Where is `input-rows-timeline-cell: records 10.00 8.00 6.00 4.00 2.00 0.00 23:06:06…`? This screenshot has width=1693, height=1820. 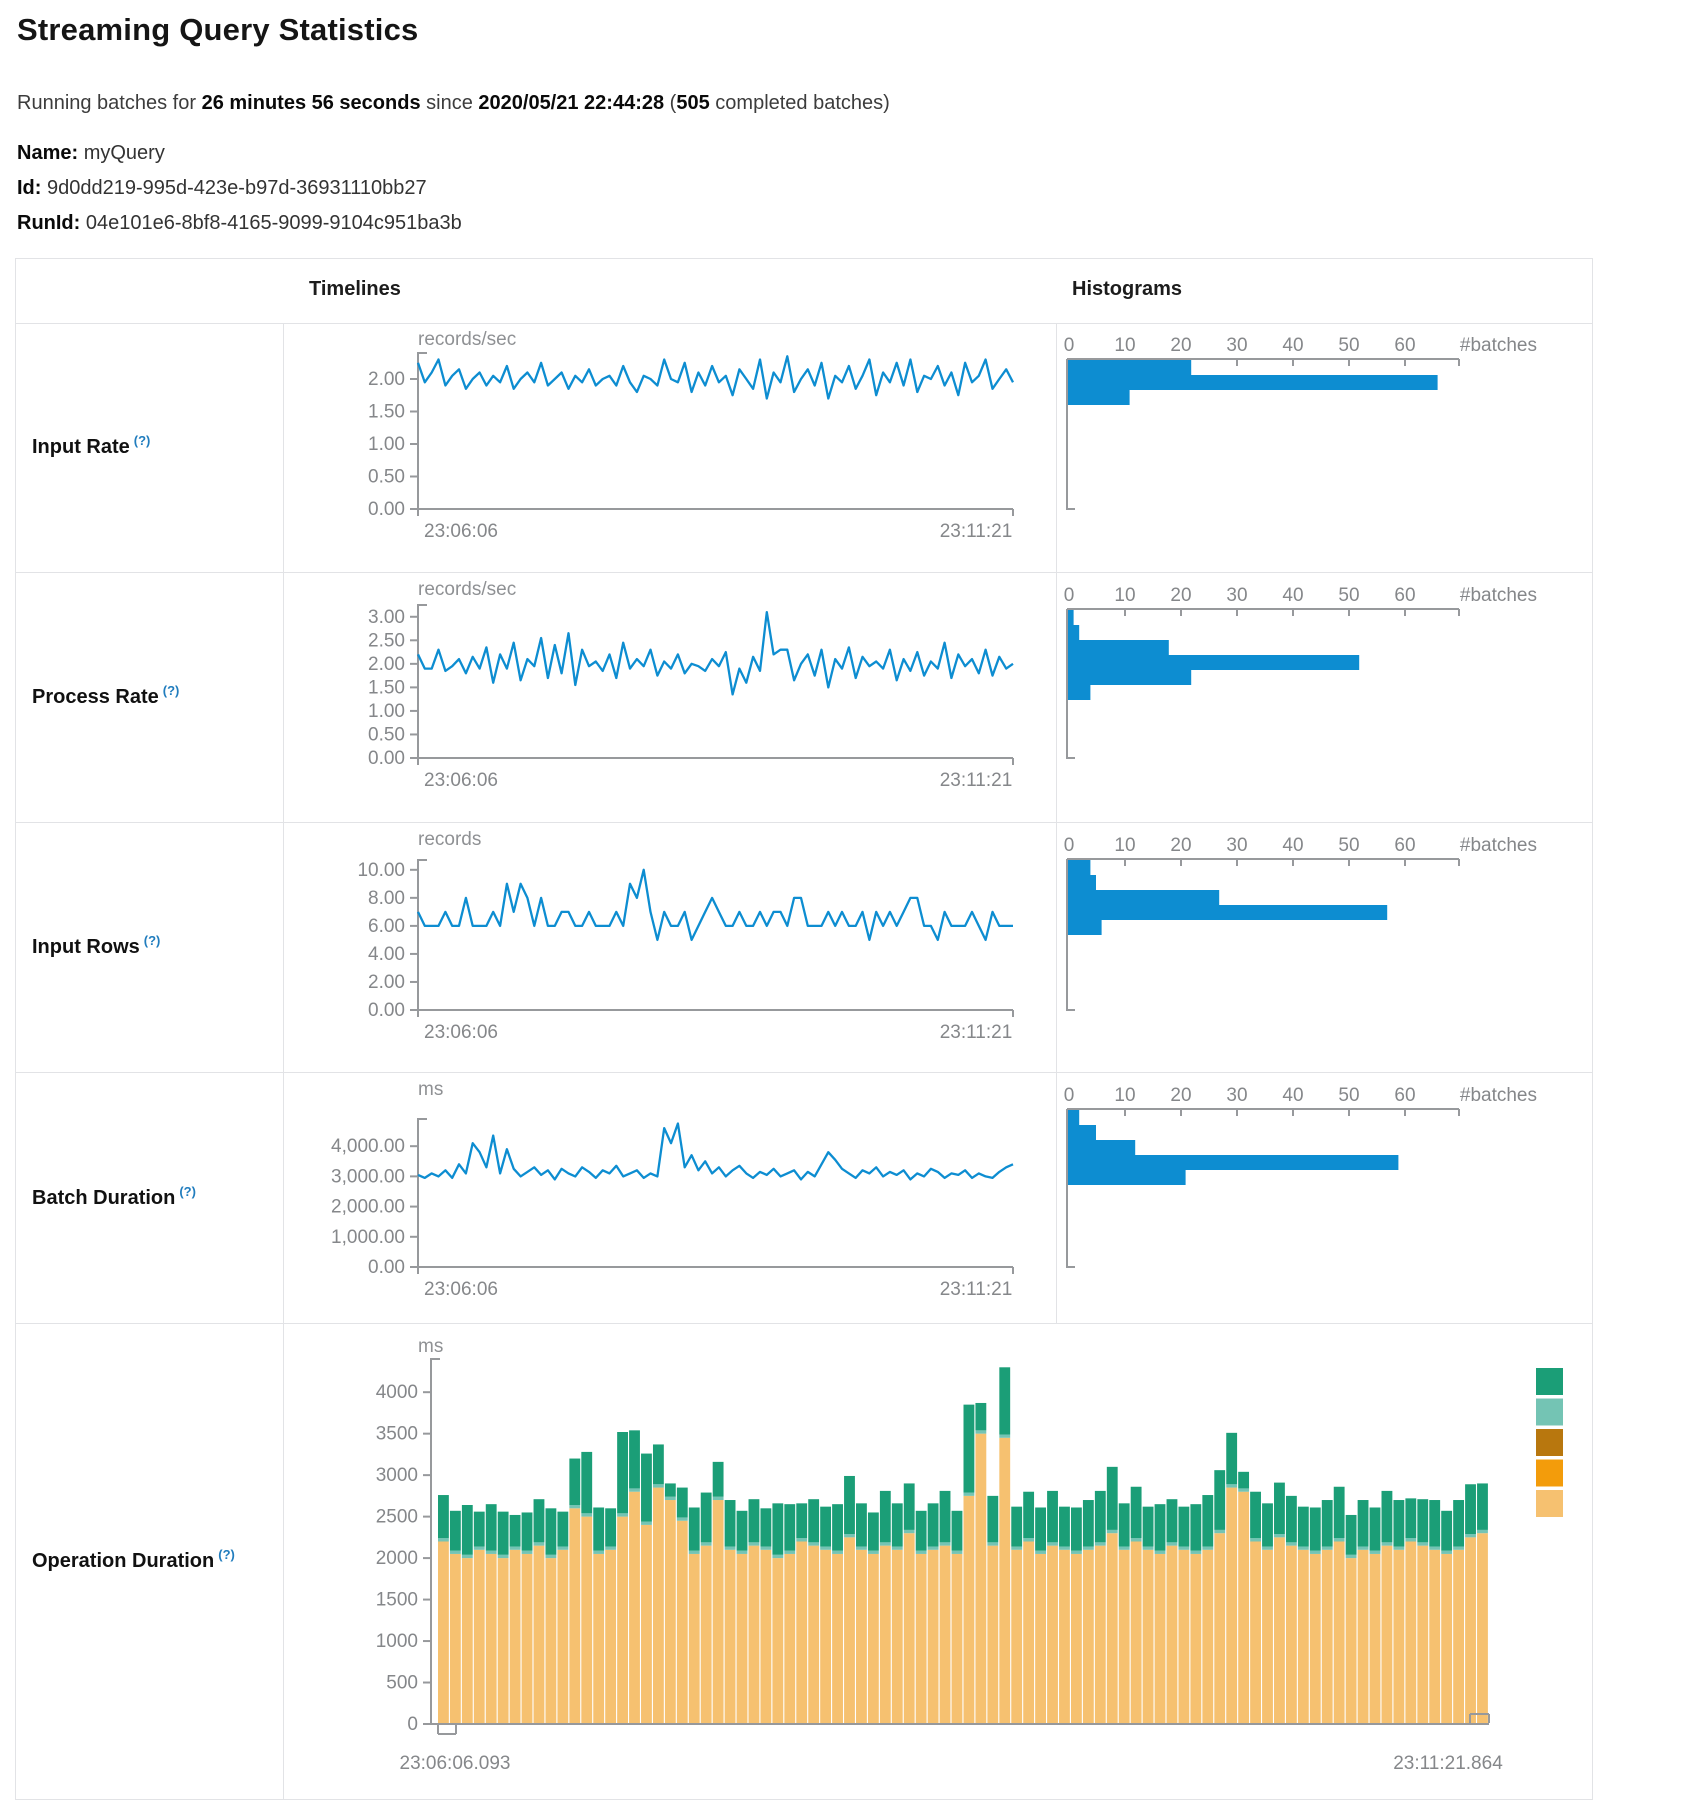 input-rows-timeline-cell: records 10.00 8.00 6.00 4.00 2.00 0.00 23:06:06… is located at coordinates (669, 947).